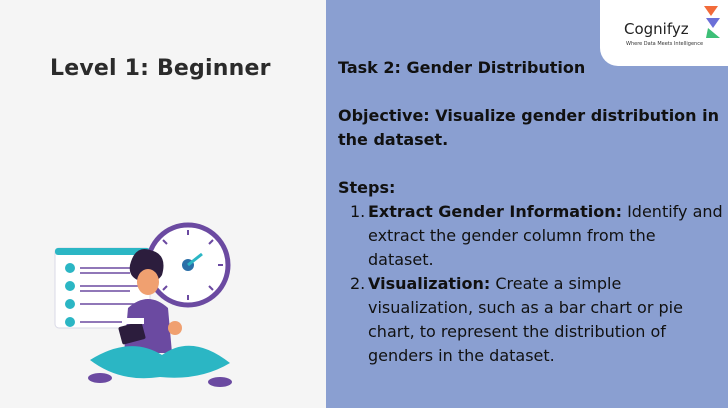 Image resolution: width=728 pixels, height=408 pixels. What do you see at coordinates (143, 304) in the screenshot?
I see `person-checklist-clock-illustration` at bounding box center [143, 304].